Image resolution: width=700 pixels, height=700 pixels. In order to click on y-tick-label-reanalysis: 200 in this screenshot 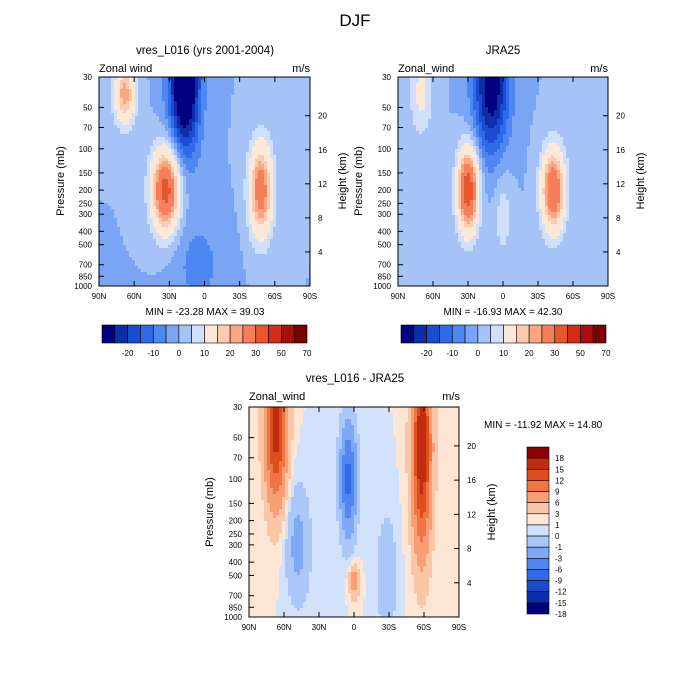, I will do `click(385, 190)`.